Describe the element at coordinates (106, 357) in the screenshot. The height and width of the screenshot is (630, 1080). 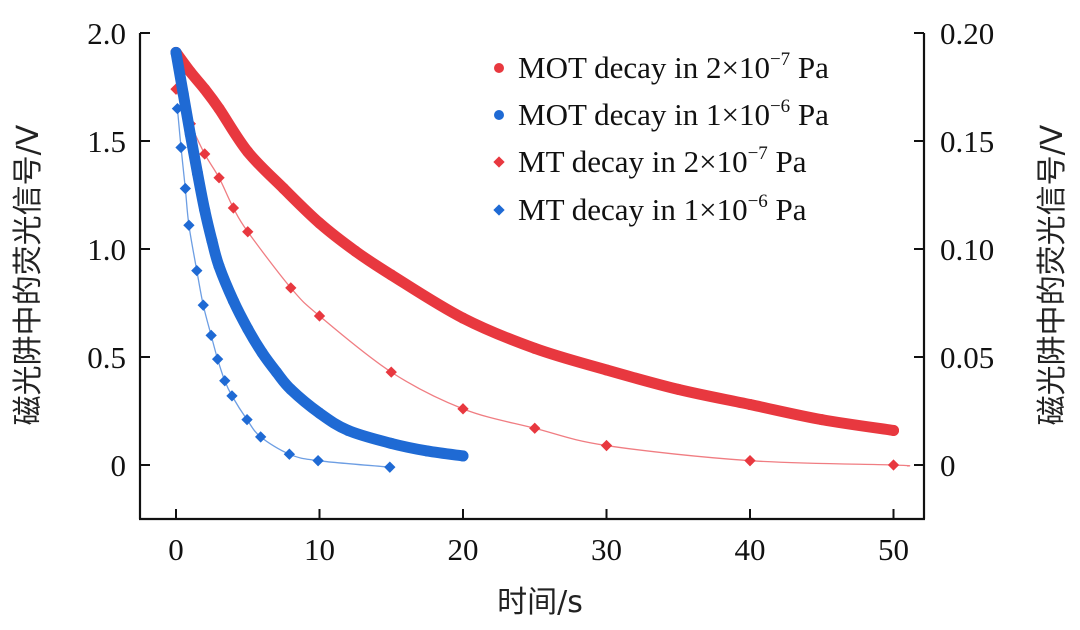
I see `left-y-tick-label: 0.5` at that location.